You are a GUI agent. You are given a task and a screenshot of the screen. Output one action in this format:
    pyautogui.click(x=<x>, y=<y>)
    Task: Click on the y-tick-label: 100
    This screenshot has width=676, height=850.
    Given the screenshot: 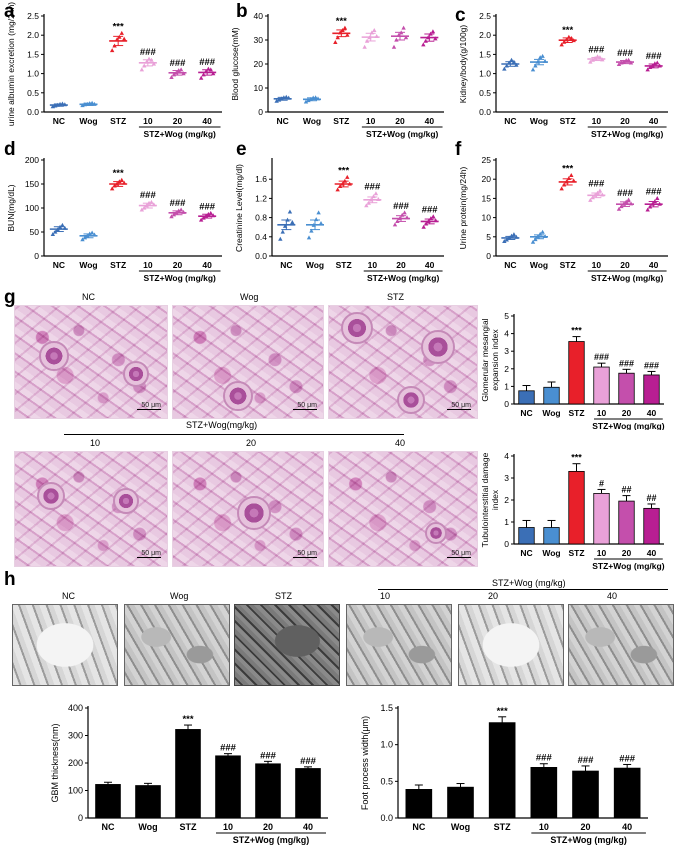 What is the action you would take?
    pyautogui.click(x=75, y=791)
    